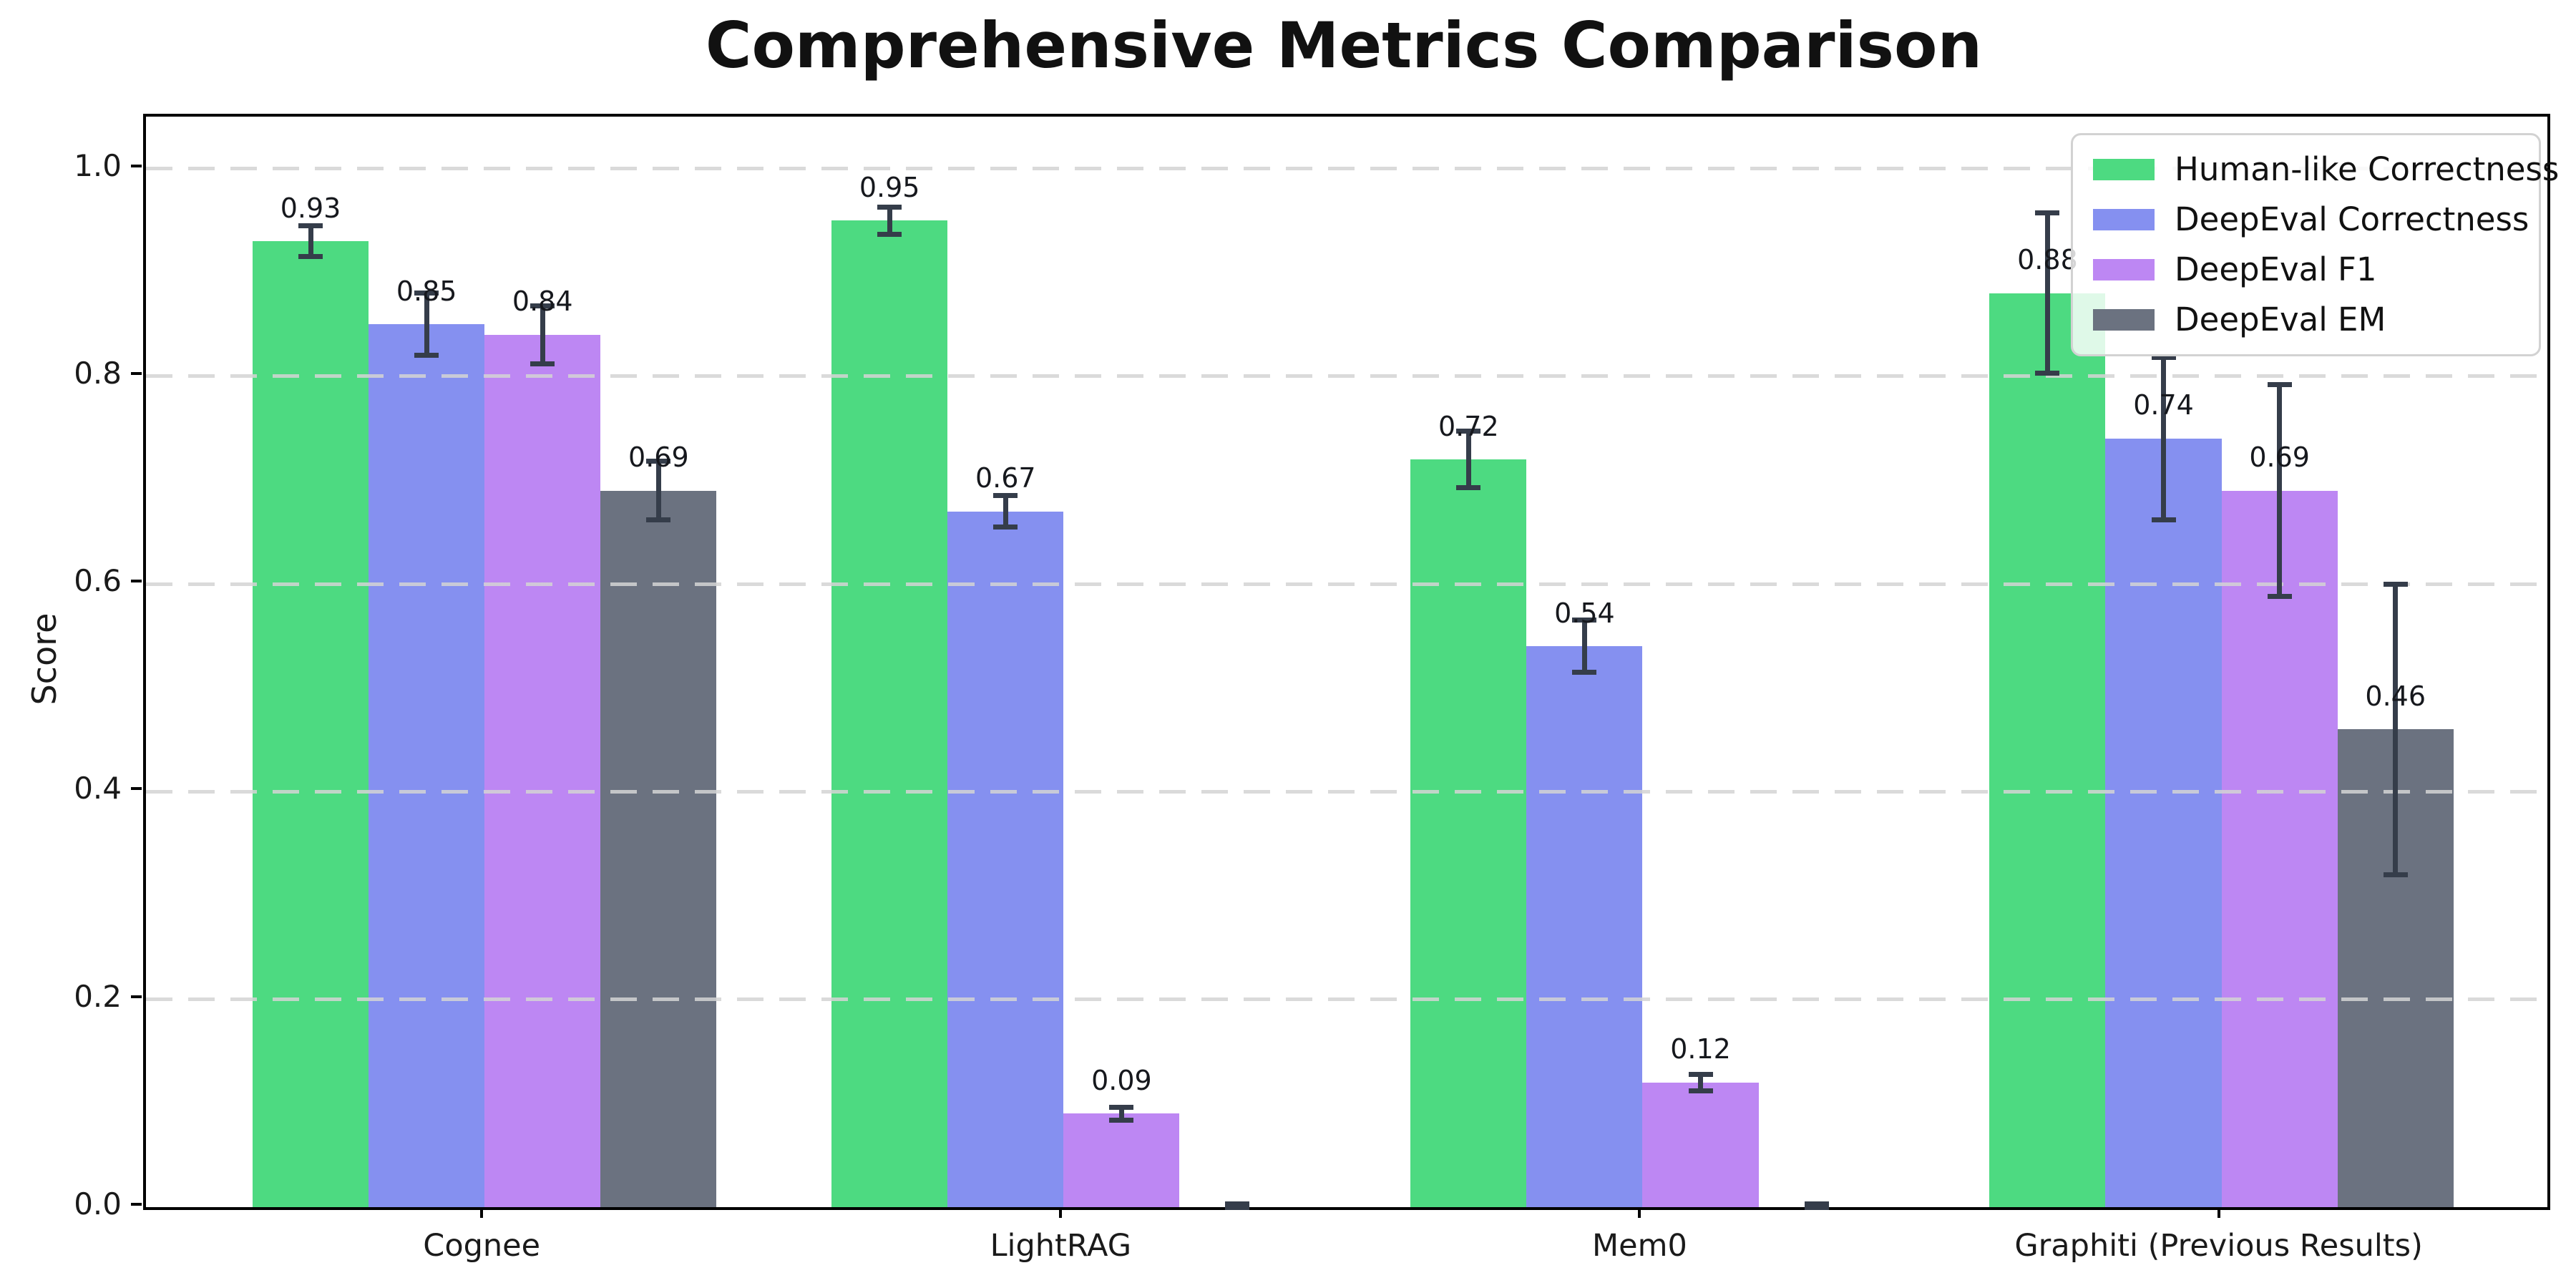  Describe the element at coordinates (2280, 319) in the screenshot. I see `legend-label: DeepEval EM` at that location.